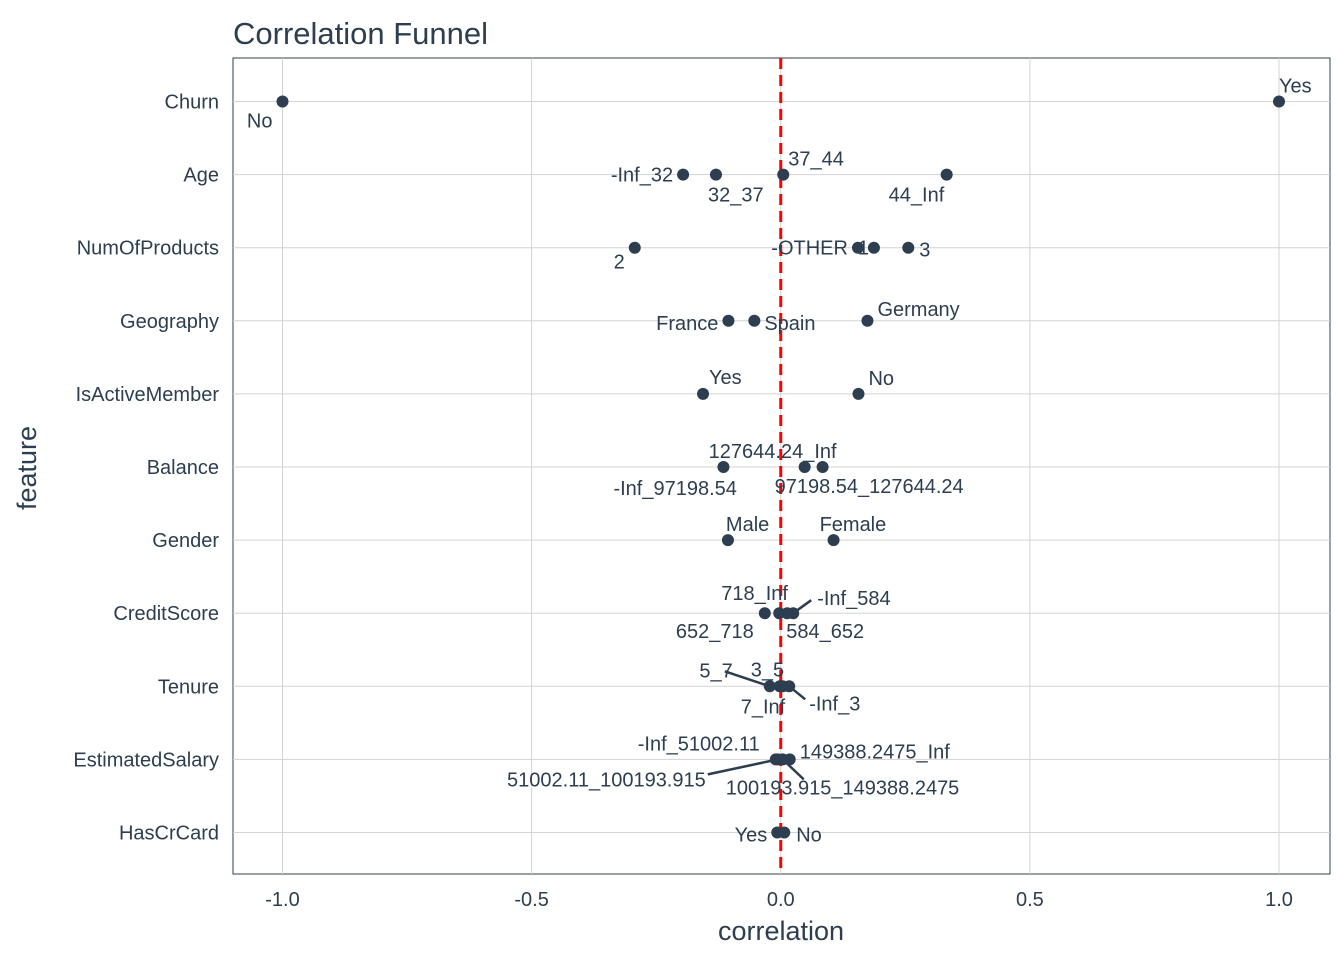 This screenshot has height=960, width=1344. Describe the element at coordinates (747, 525) in the screenshot. I see `point-label: Male` at that location.